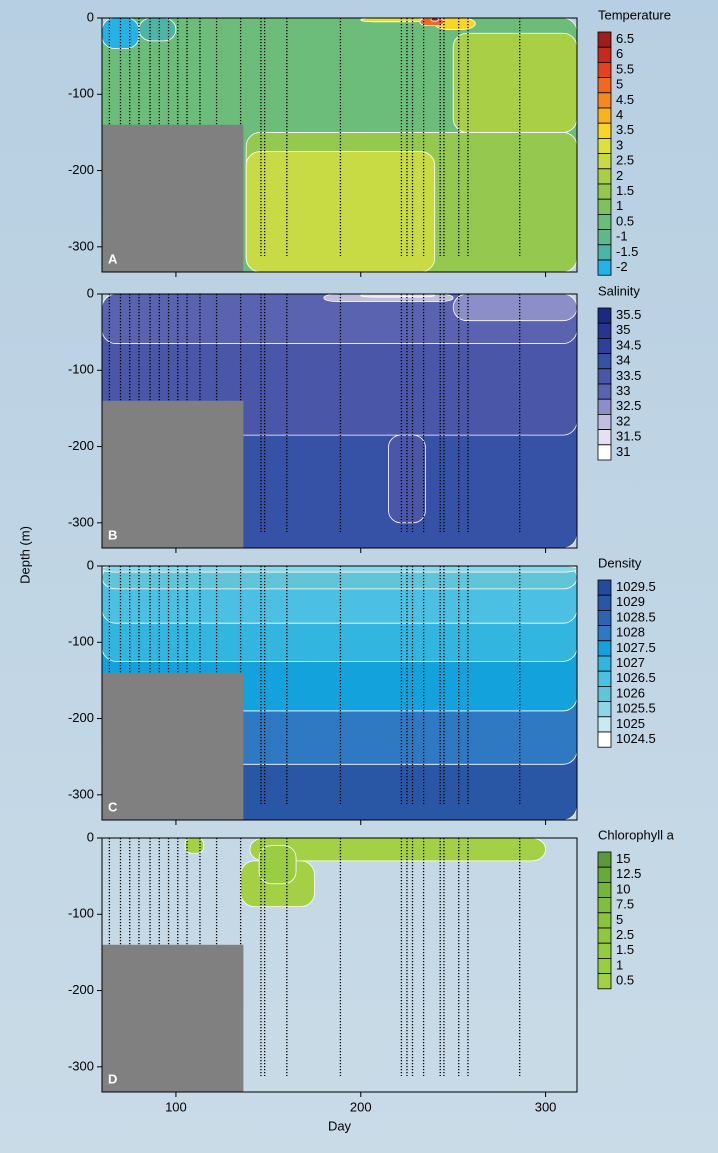 This screenshot has width=718, height=1153. I want to click on legend-label: 34, so click(623, 360).